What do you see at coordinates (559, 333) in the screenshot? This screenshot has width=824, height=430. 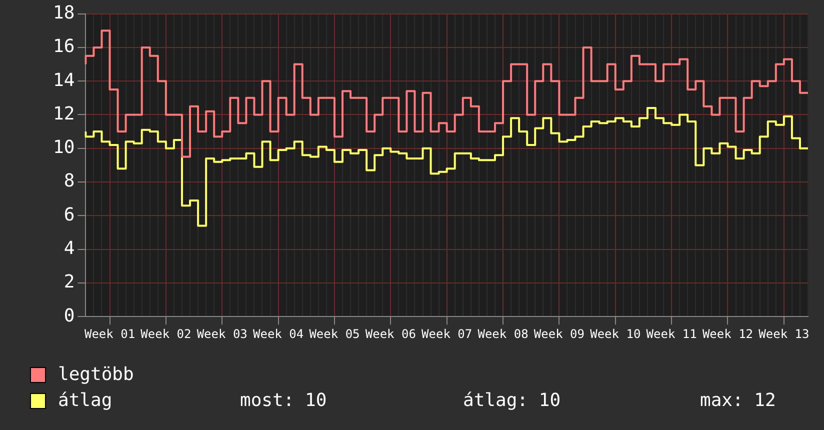 I see `x-tick-label: Week 09` at bounding box center [559, 333].